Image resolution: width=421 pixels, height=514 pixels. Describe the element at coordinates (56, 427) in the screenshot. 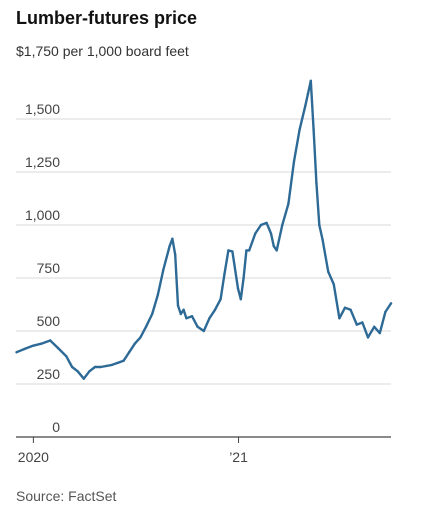

I see `y-tick-label: 0` at that location.